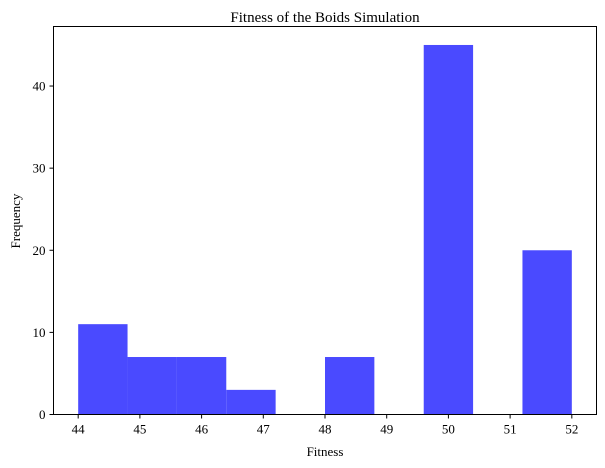 The image size is (605, 468). Describe the element at coordinates (386, 429) in the screenshot. I see `x-tick-label: 49` at that location.